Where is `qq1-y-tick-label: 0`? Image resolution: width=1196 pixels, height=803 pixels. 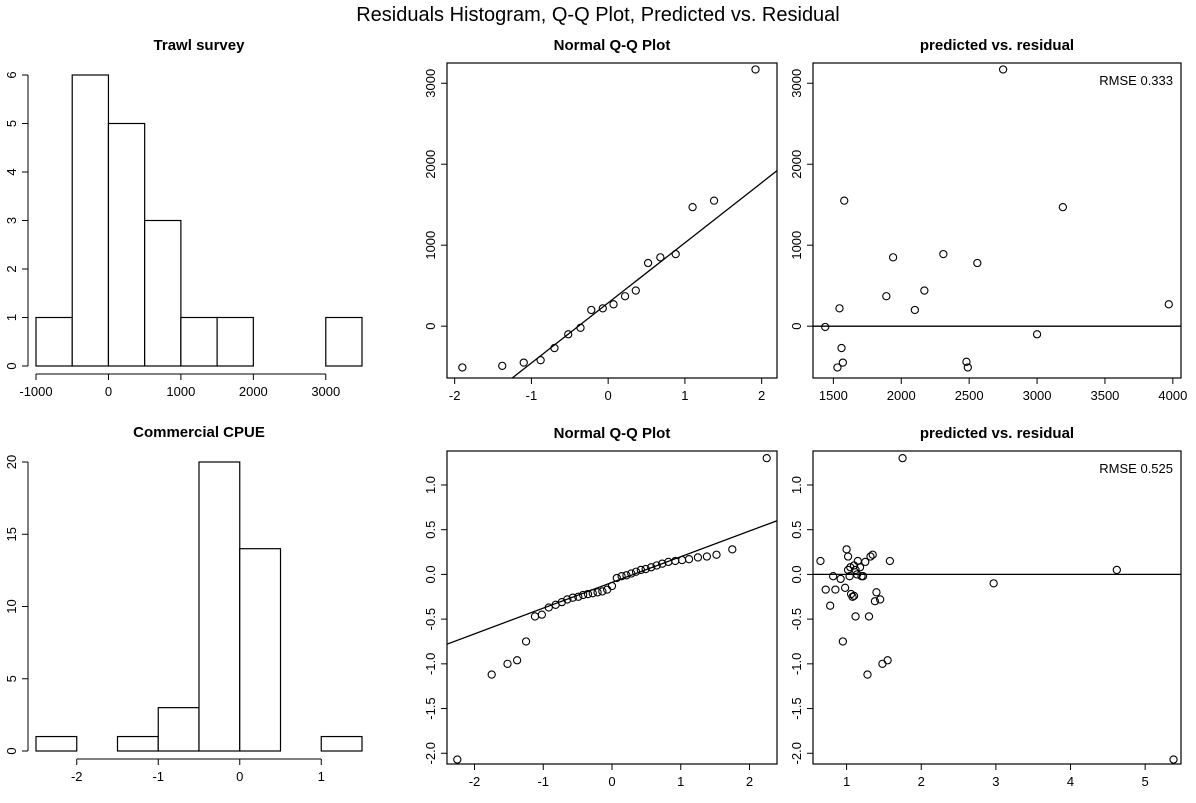
qq1-y-tick-label: 0 is located at coordinates (430, 326).